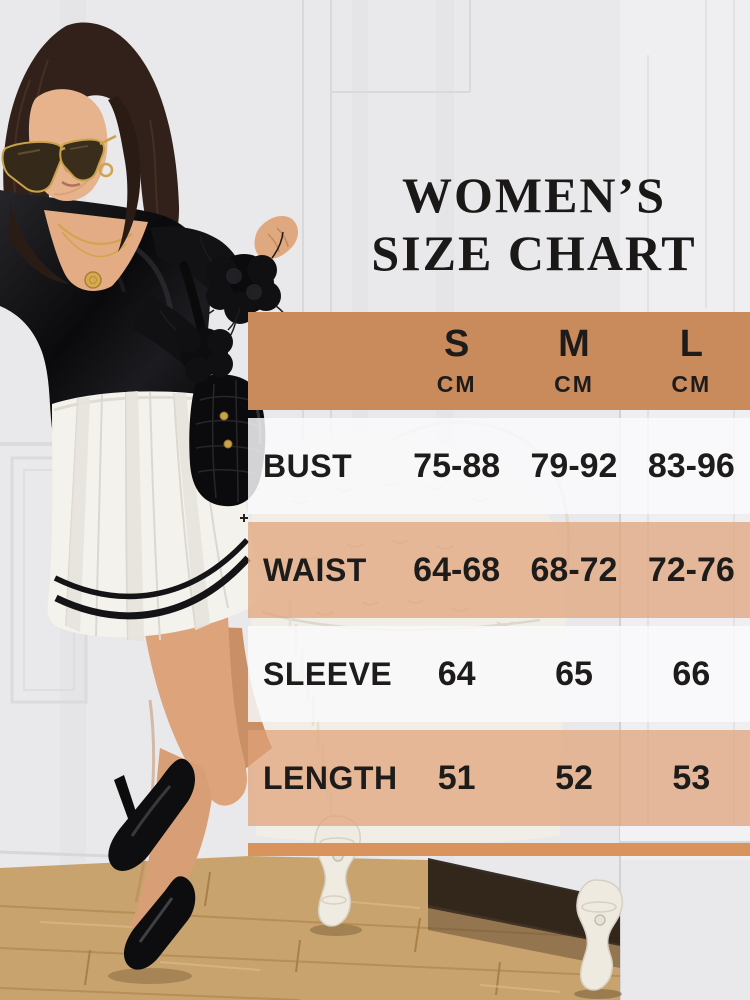 The width and height of the screenshot is (750, 1000). What do you see at coordinates (574, 569) in the screenshot?
I see `cell-waist-m: 68-72` at bounding box center [574, 569].